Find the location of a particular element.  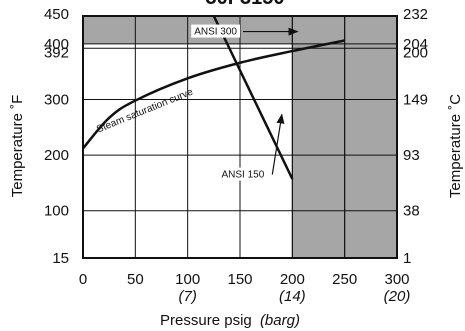

y-left-tick-label-0: 450 is located at coordinates (56, 14).